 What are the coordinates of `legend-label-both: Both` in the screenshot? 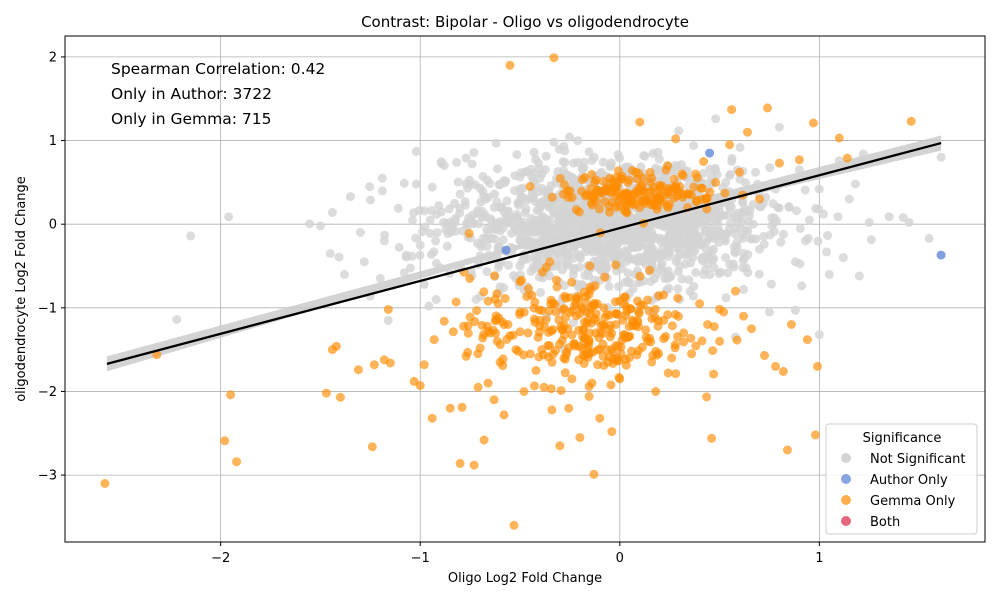 It's located at (885, 522).